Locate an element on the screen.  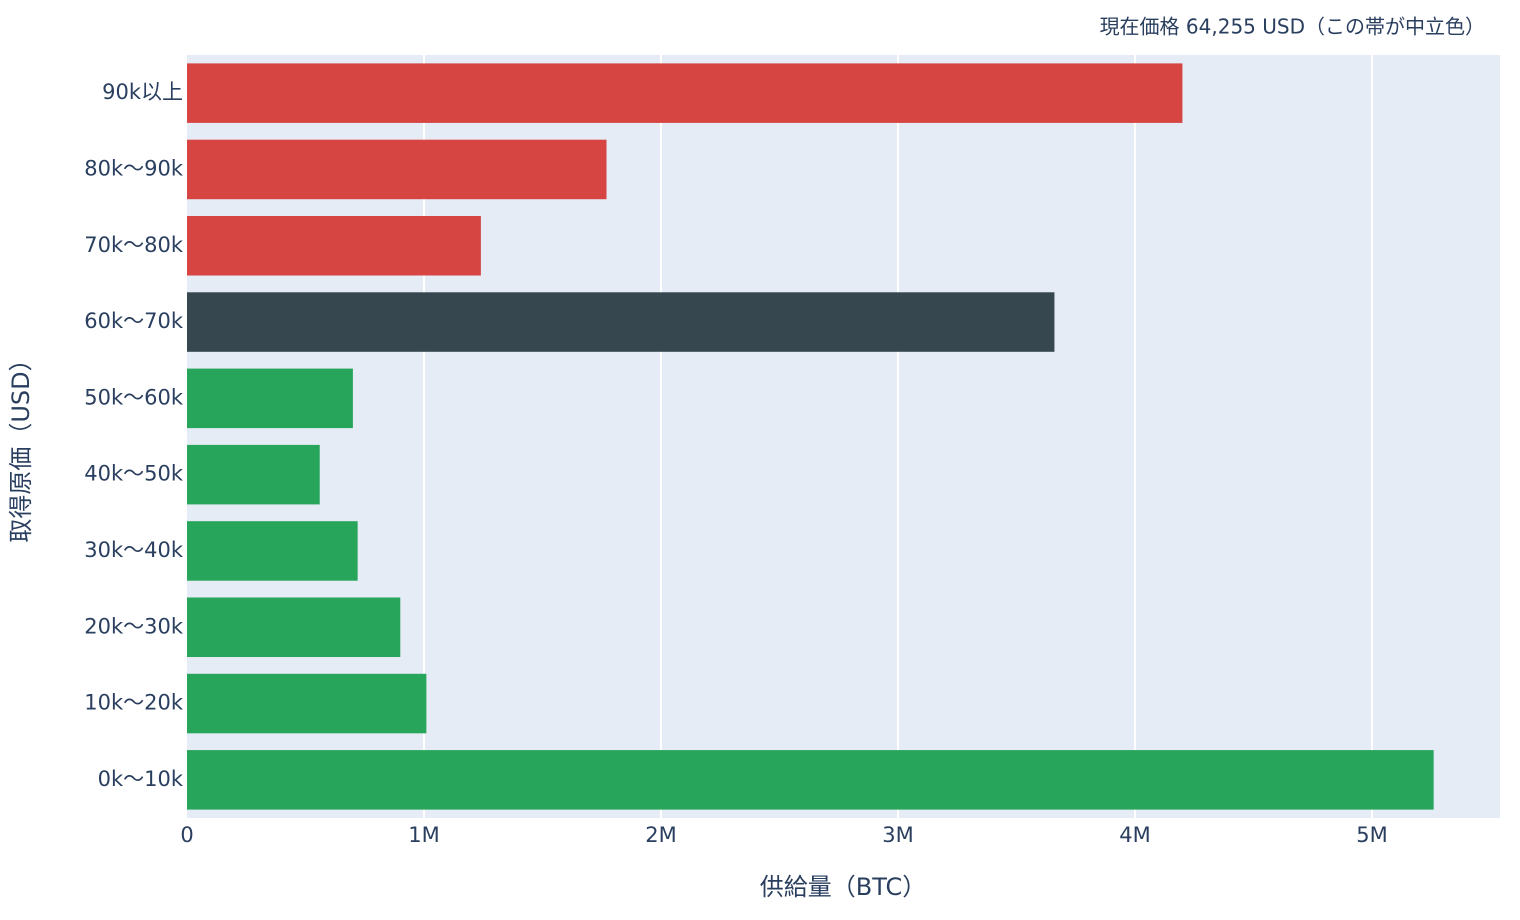
x-tick-label: 2M is located at coordinates (660, 835).